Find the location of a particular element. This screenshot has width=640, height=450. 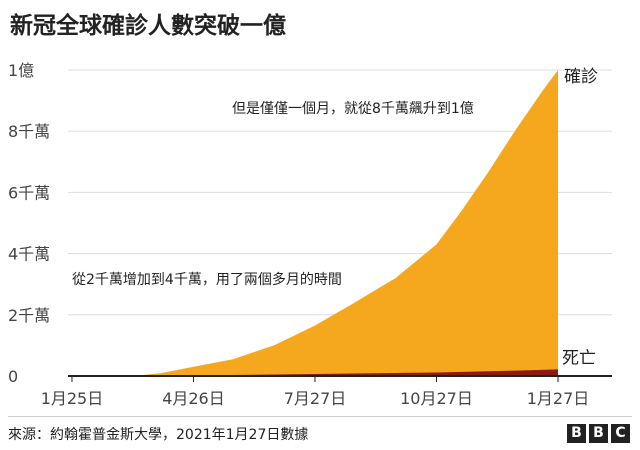

x-tick-label: 7月27日 is located at coordinates (315, 398).